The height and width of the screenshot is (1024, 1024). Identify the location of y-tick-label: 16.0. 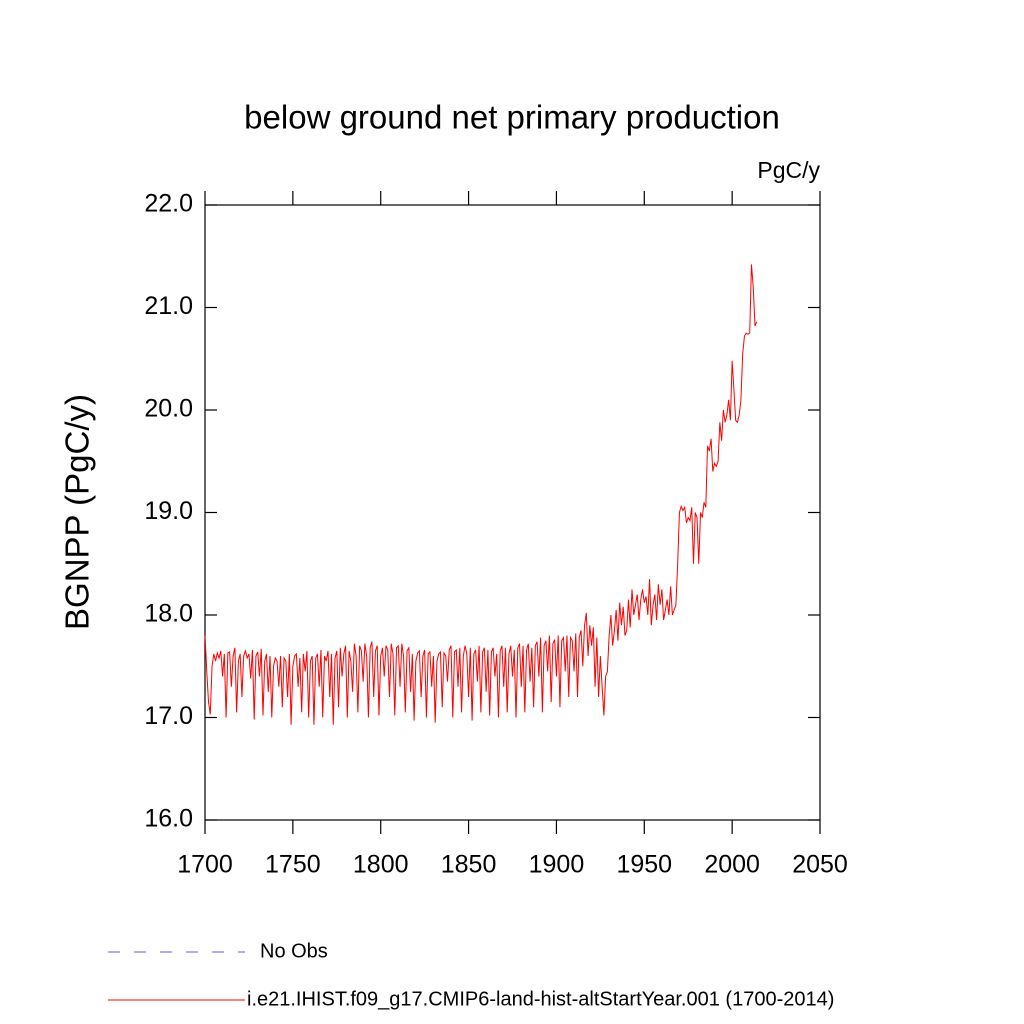
(168, 819).